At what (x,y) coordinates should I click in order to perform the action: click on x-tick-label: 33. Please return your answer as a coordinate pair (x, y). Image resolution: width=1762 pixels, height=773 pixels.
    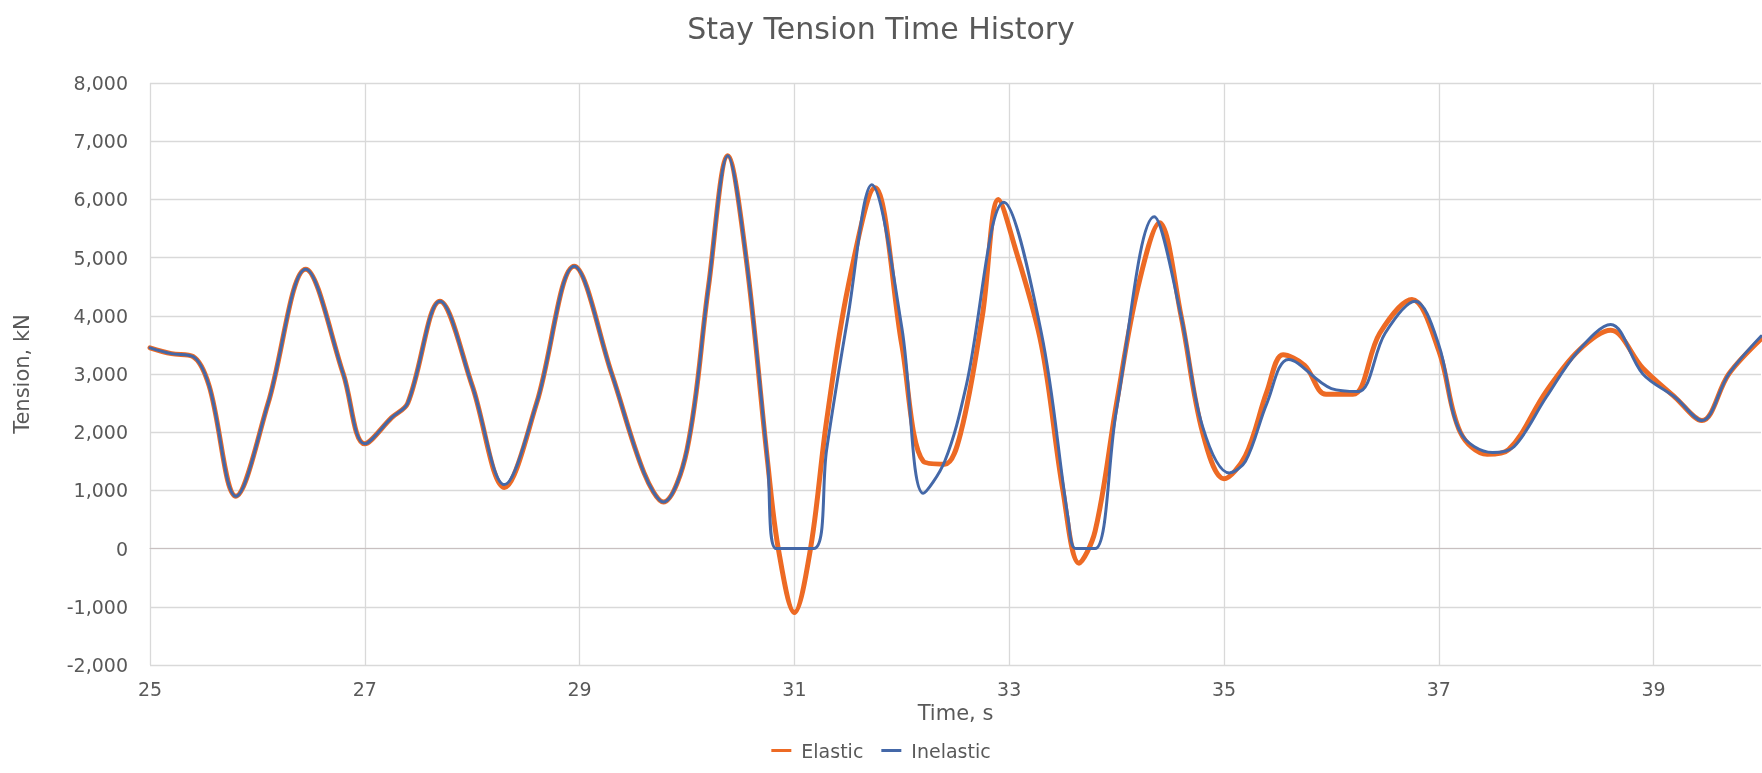
    Looking at the image, I should click on (1009, 688).